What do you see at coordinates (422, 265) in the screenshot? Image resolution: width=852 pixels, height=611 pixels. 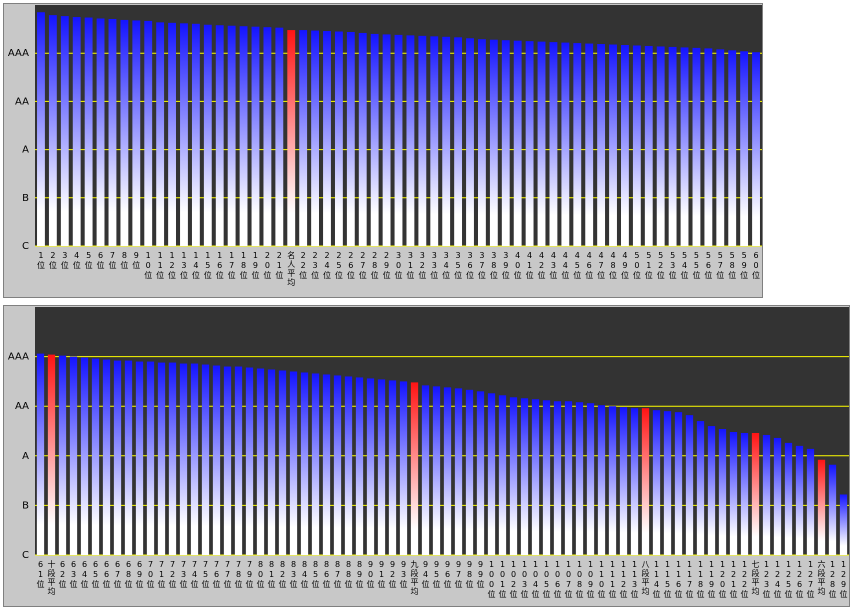 I see `x-tick-label: 32位` at bounding box center [422, 265].